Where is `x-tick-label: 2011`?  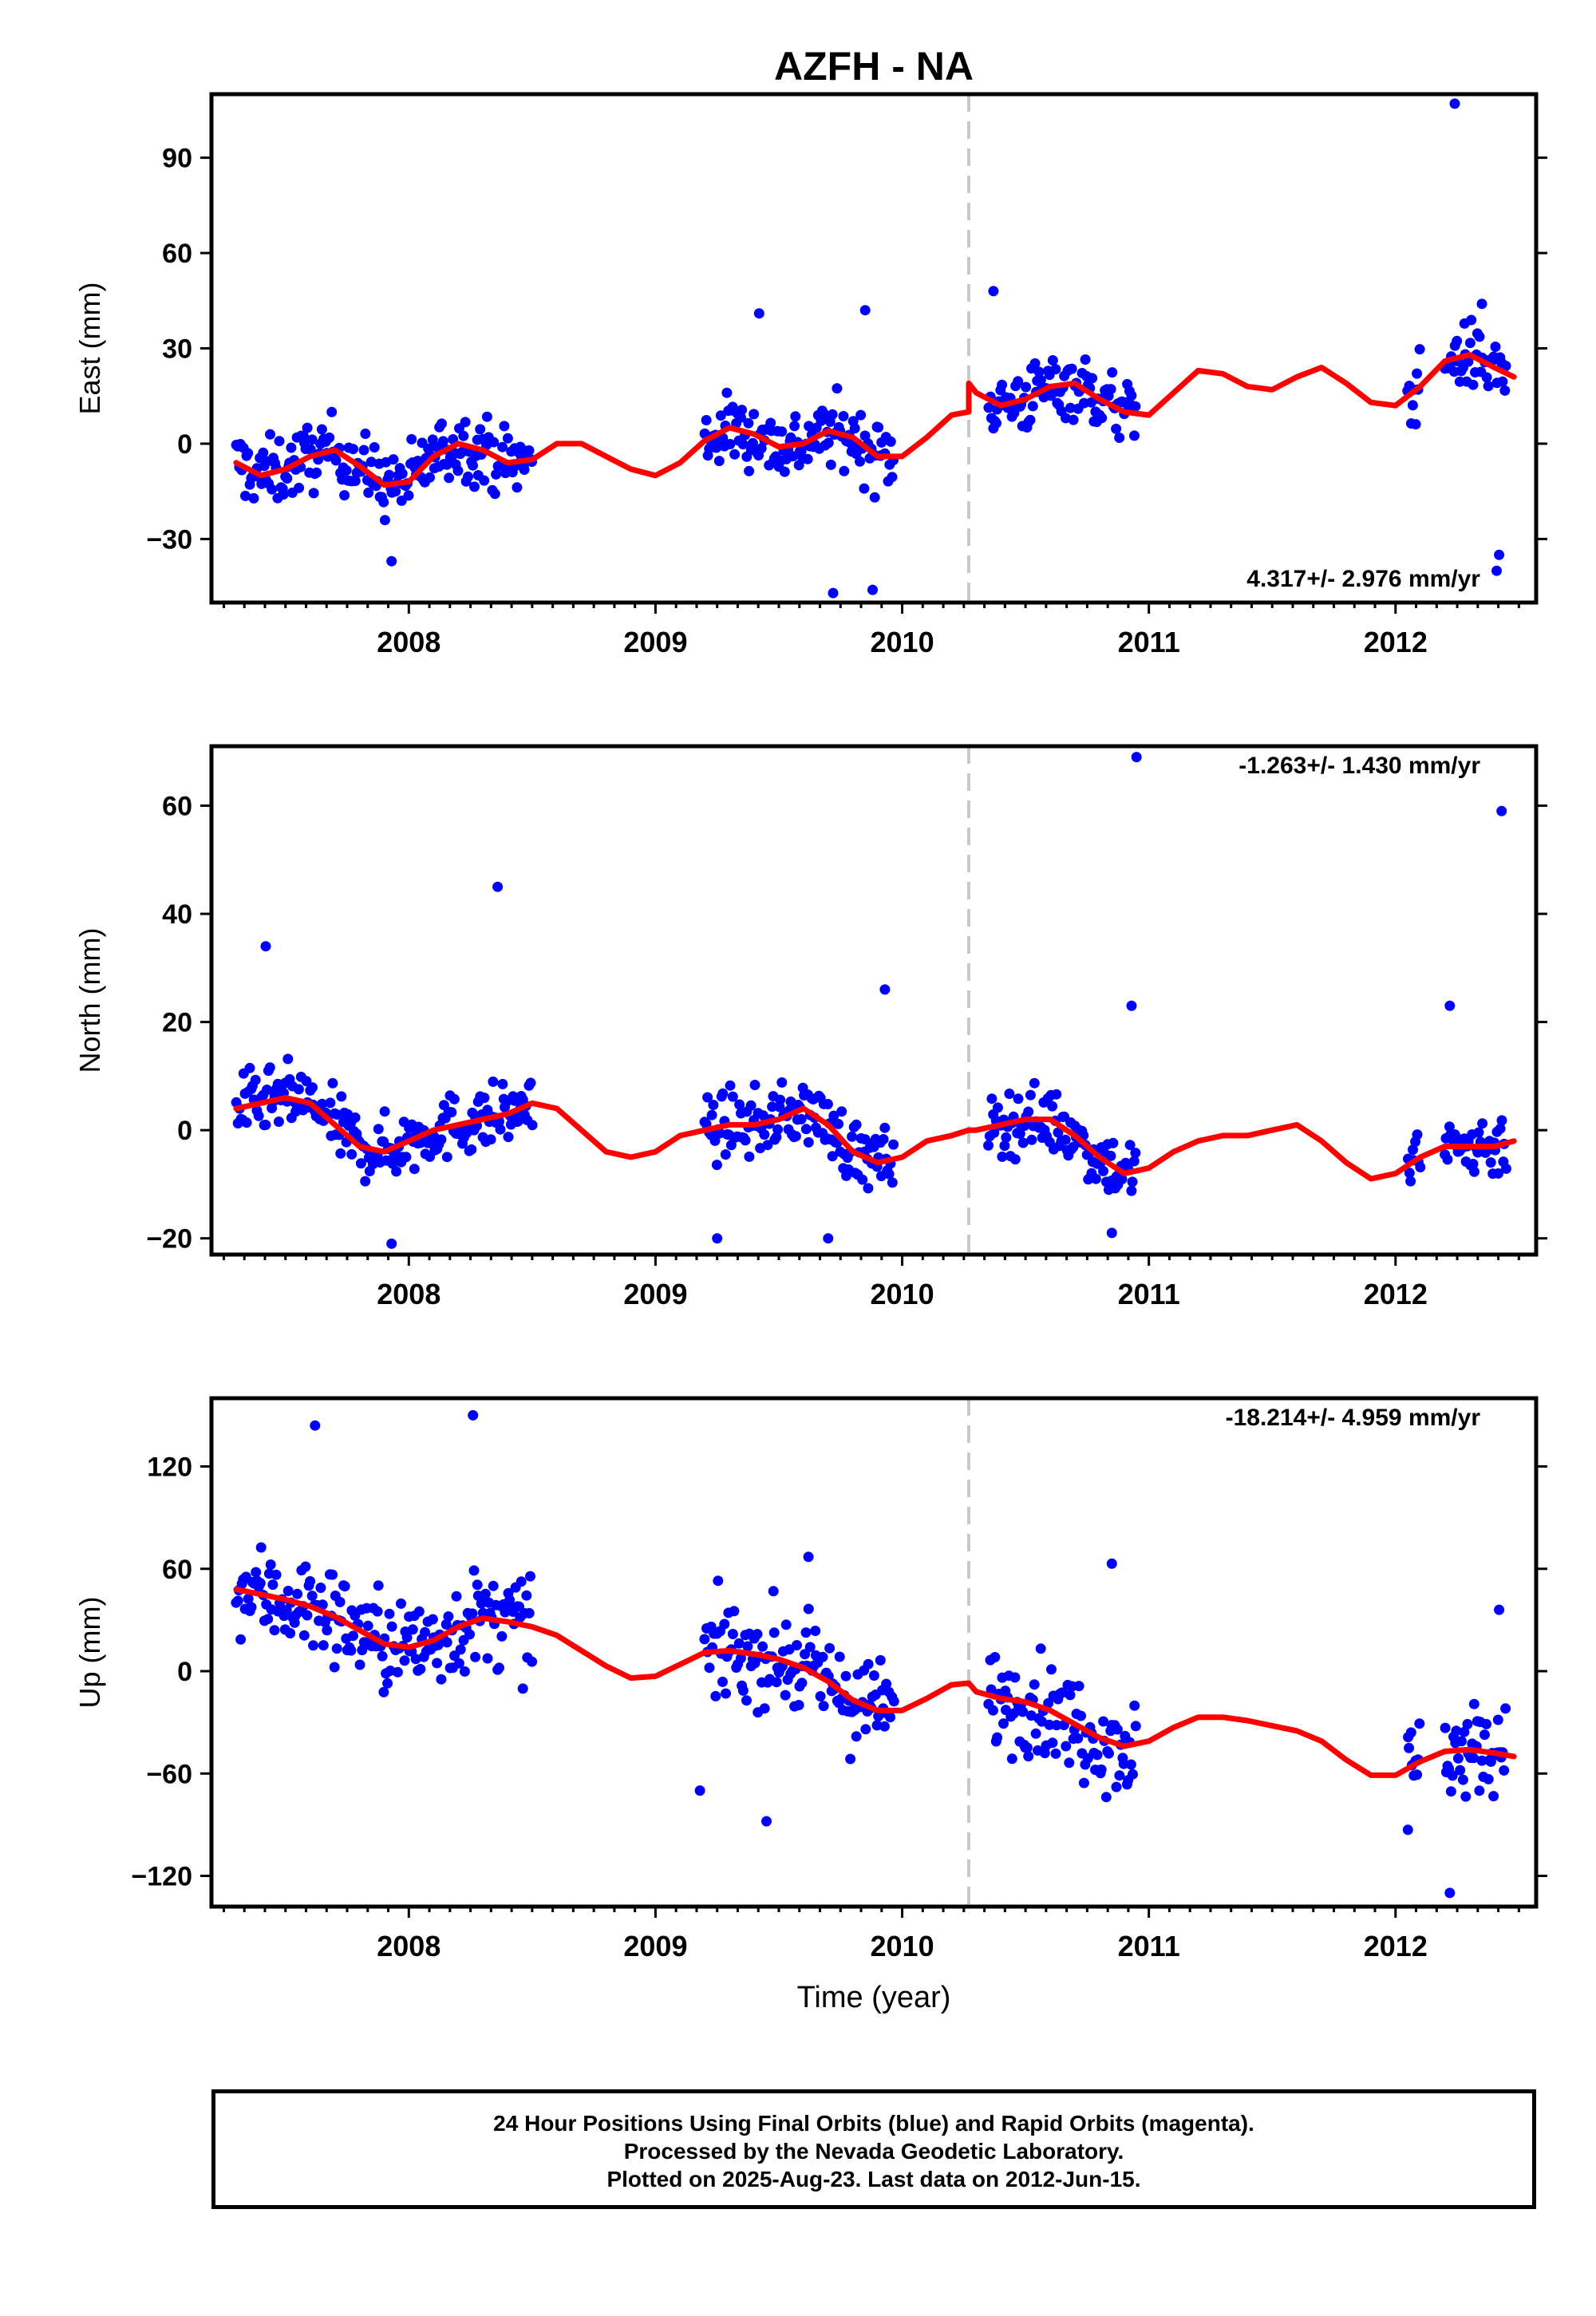
x-tick-label: 2011 is located at coordinates (1149, 642).